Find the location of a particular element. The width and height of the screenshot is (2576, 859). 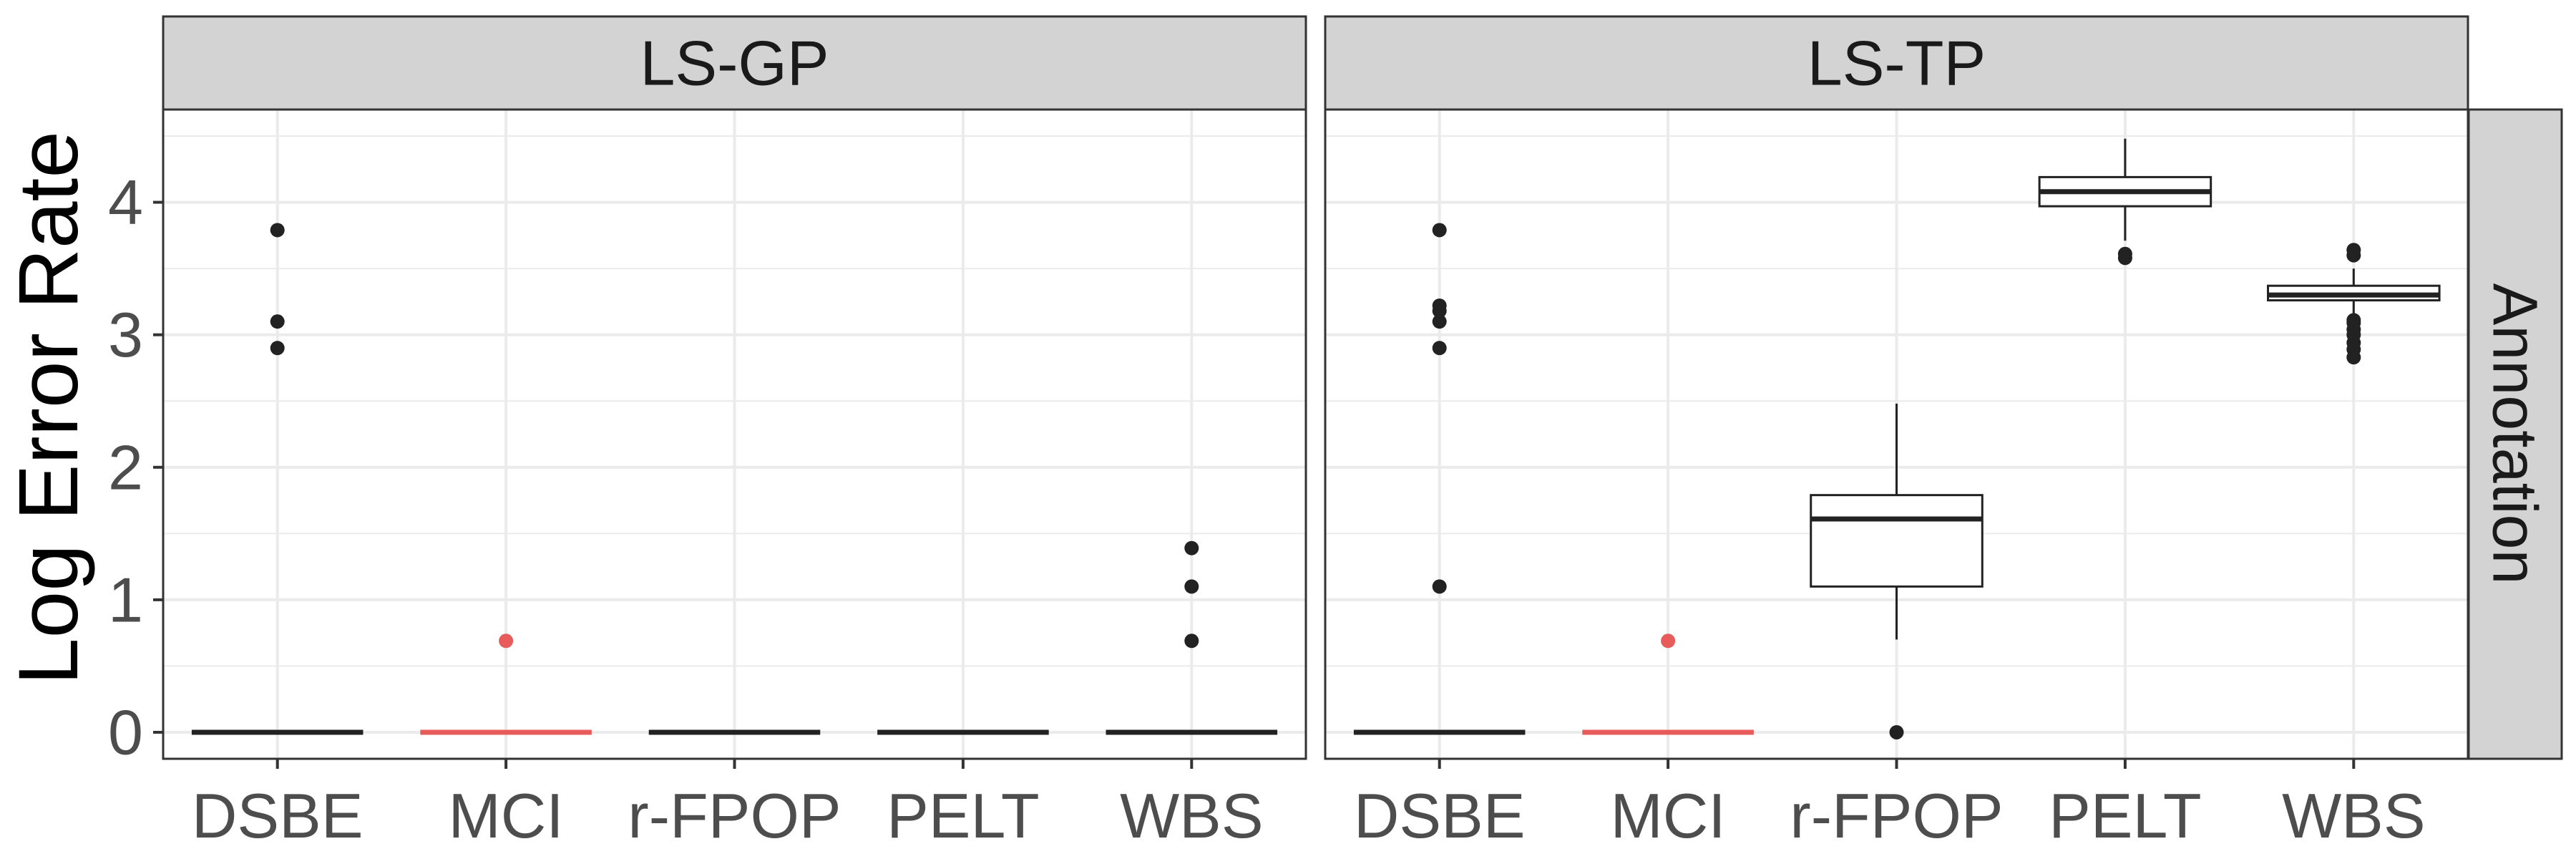

box-r-fpop is located at coordinates (1897, 571).